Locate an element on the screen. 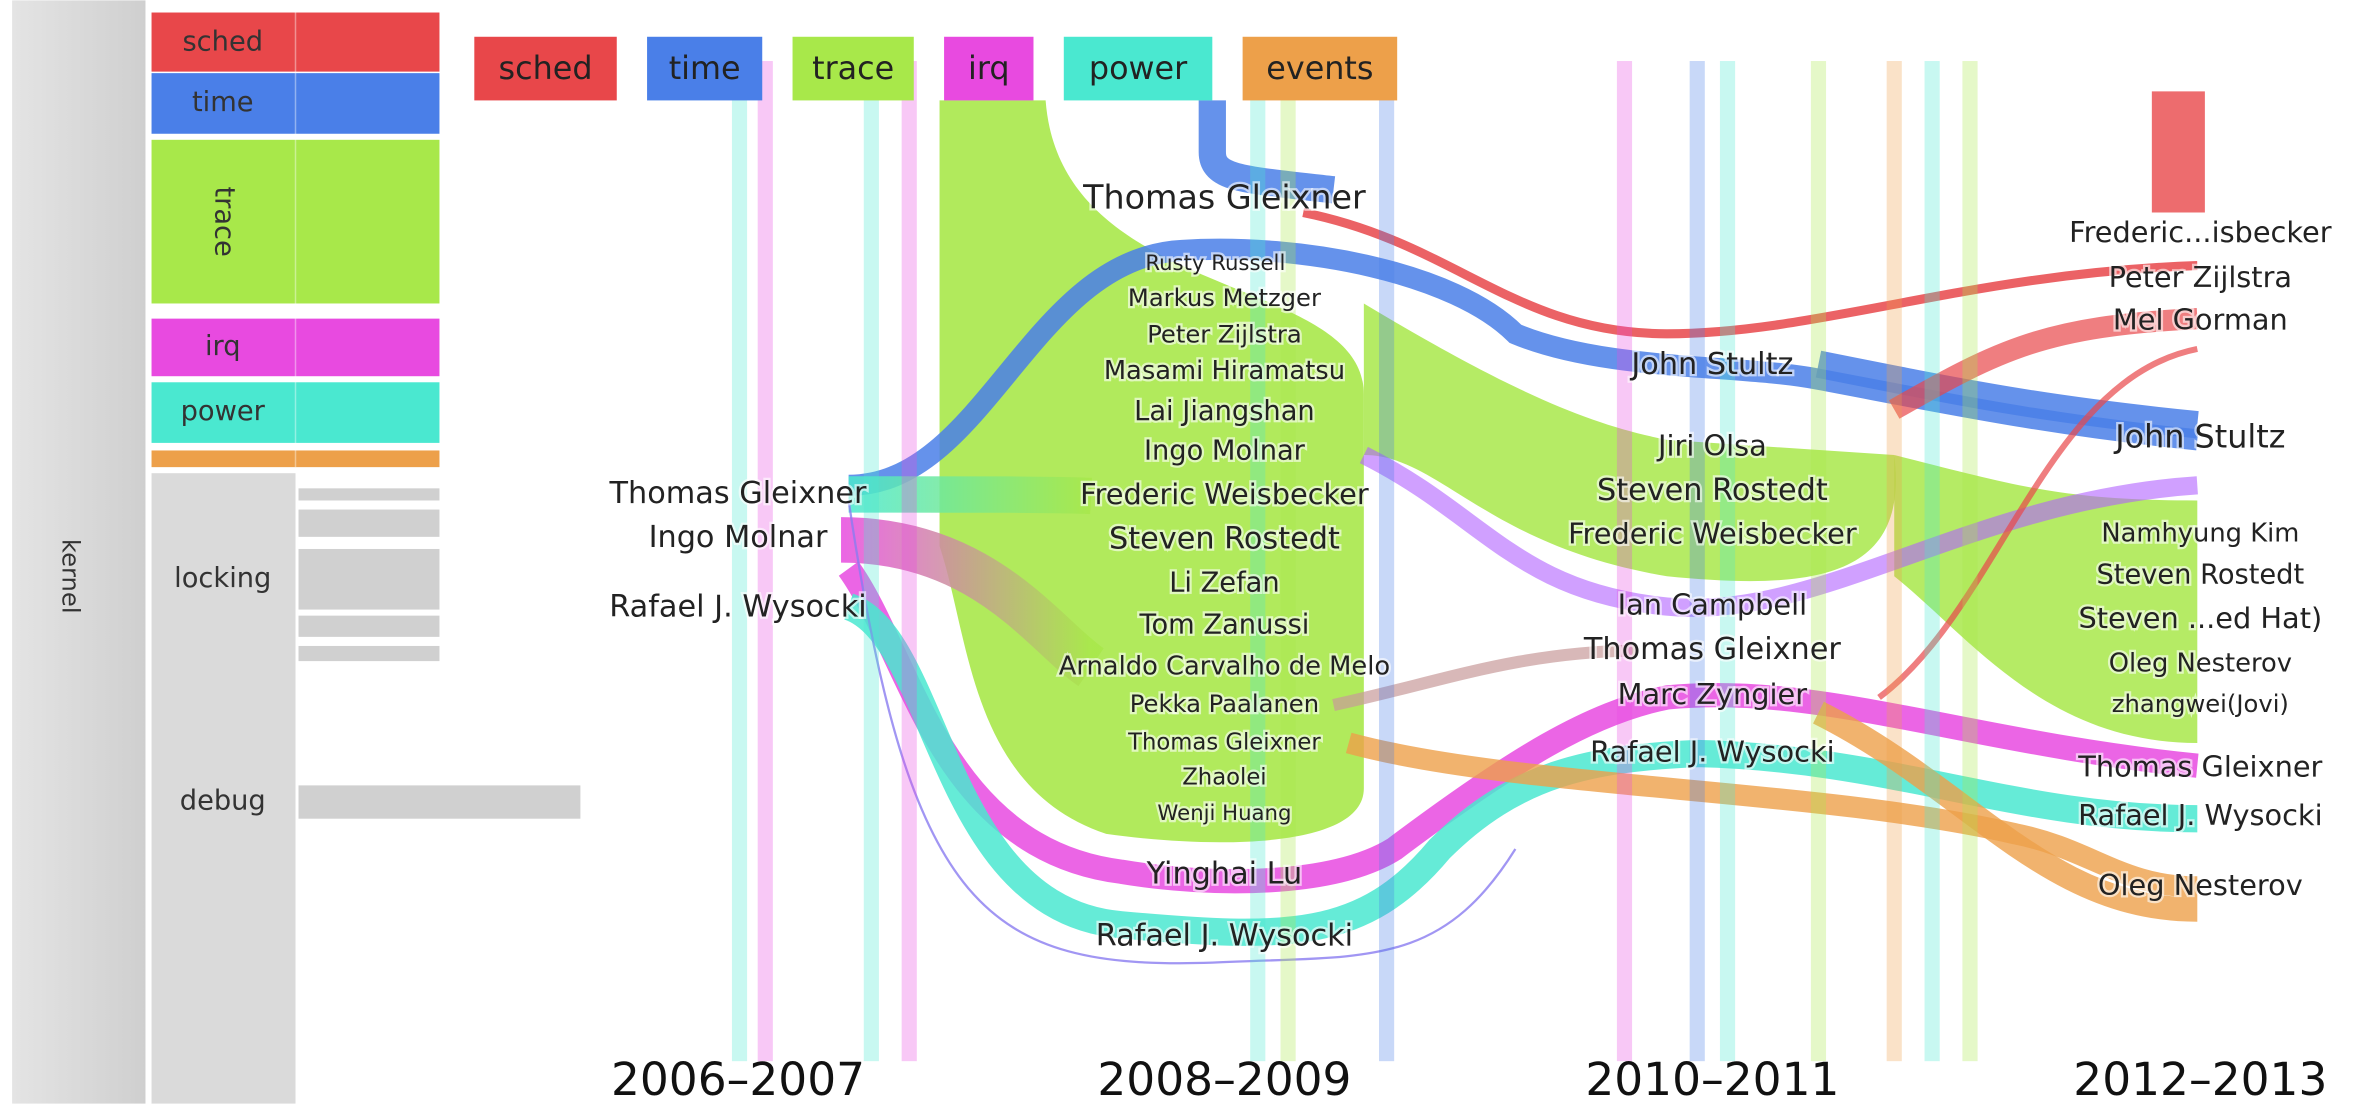 This screenshot has height=1104, width=2364. module-label: debug is located at coordinates (223, 801).